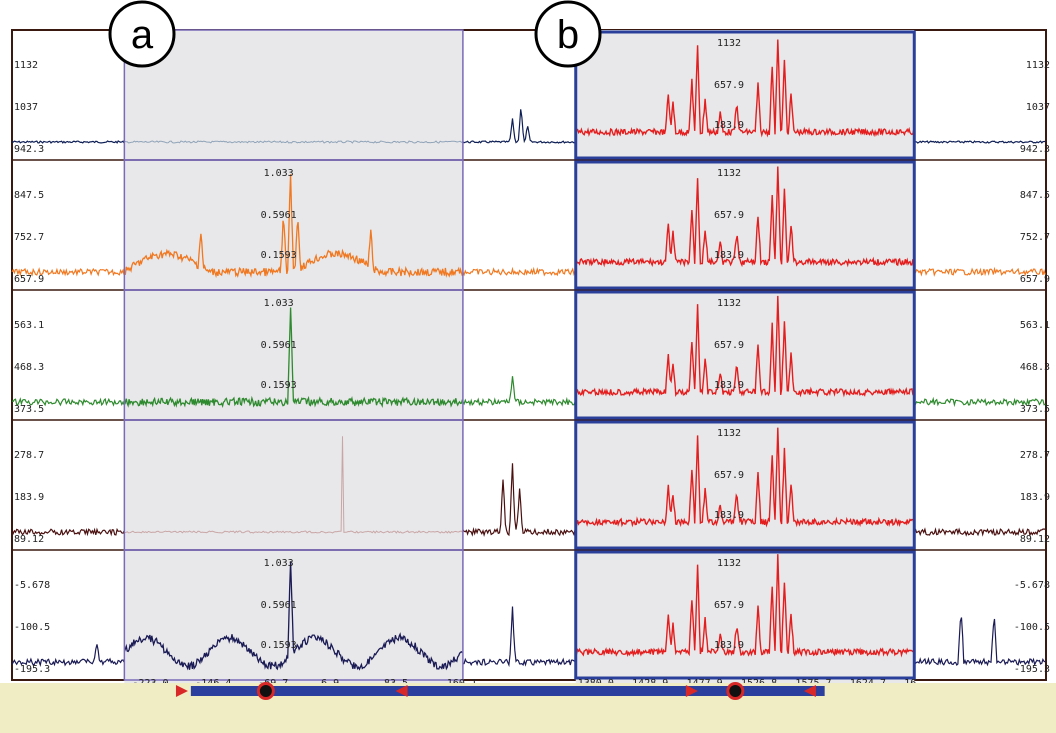  I want to click on range-slider, so click(528, 707).